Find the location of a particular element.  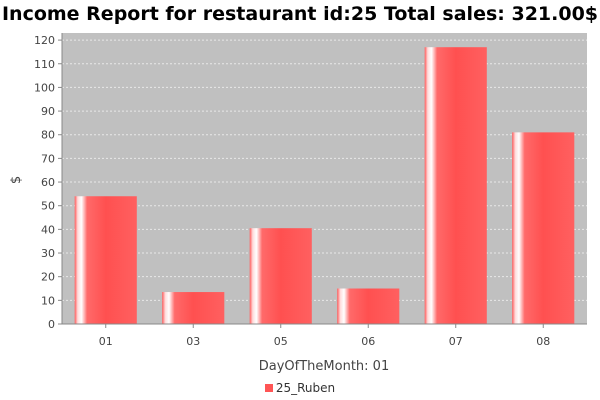

legend: 25_Ruben is located at coordinates (300, 388).